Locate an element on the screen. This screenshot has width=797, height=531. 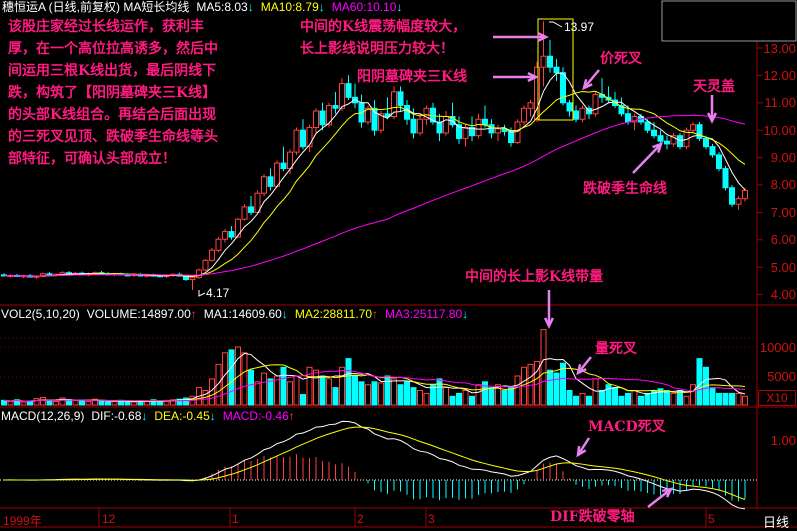
arrow-head is located at coordinates (533, 77).